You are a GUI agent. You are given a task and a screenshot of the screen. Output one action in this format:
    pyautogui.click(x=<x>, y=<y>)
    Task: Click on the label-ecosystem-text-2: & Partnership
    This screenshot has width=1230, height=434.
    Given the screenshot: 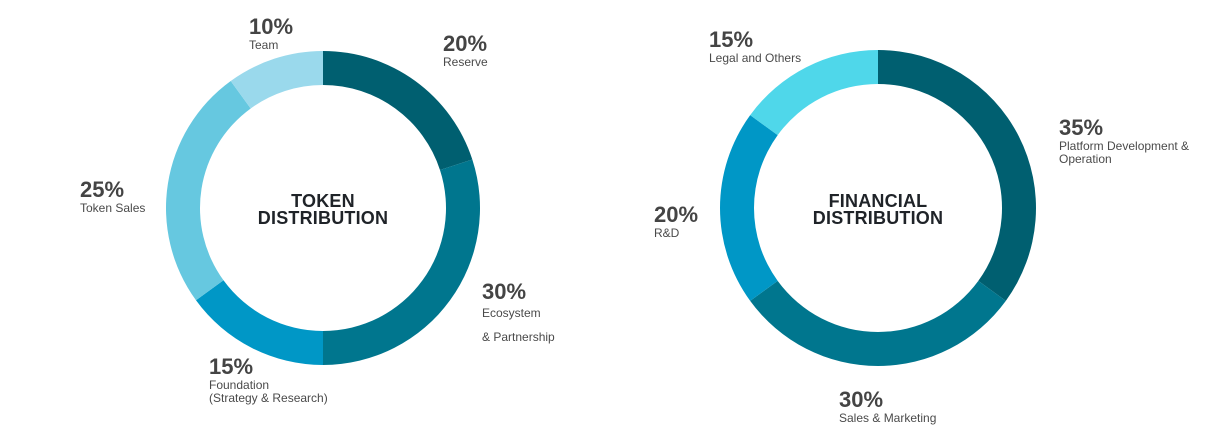 What is the action you would take?
    pyautogui.click(x=518, y=337)
    